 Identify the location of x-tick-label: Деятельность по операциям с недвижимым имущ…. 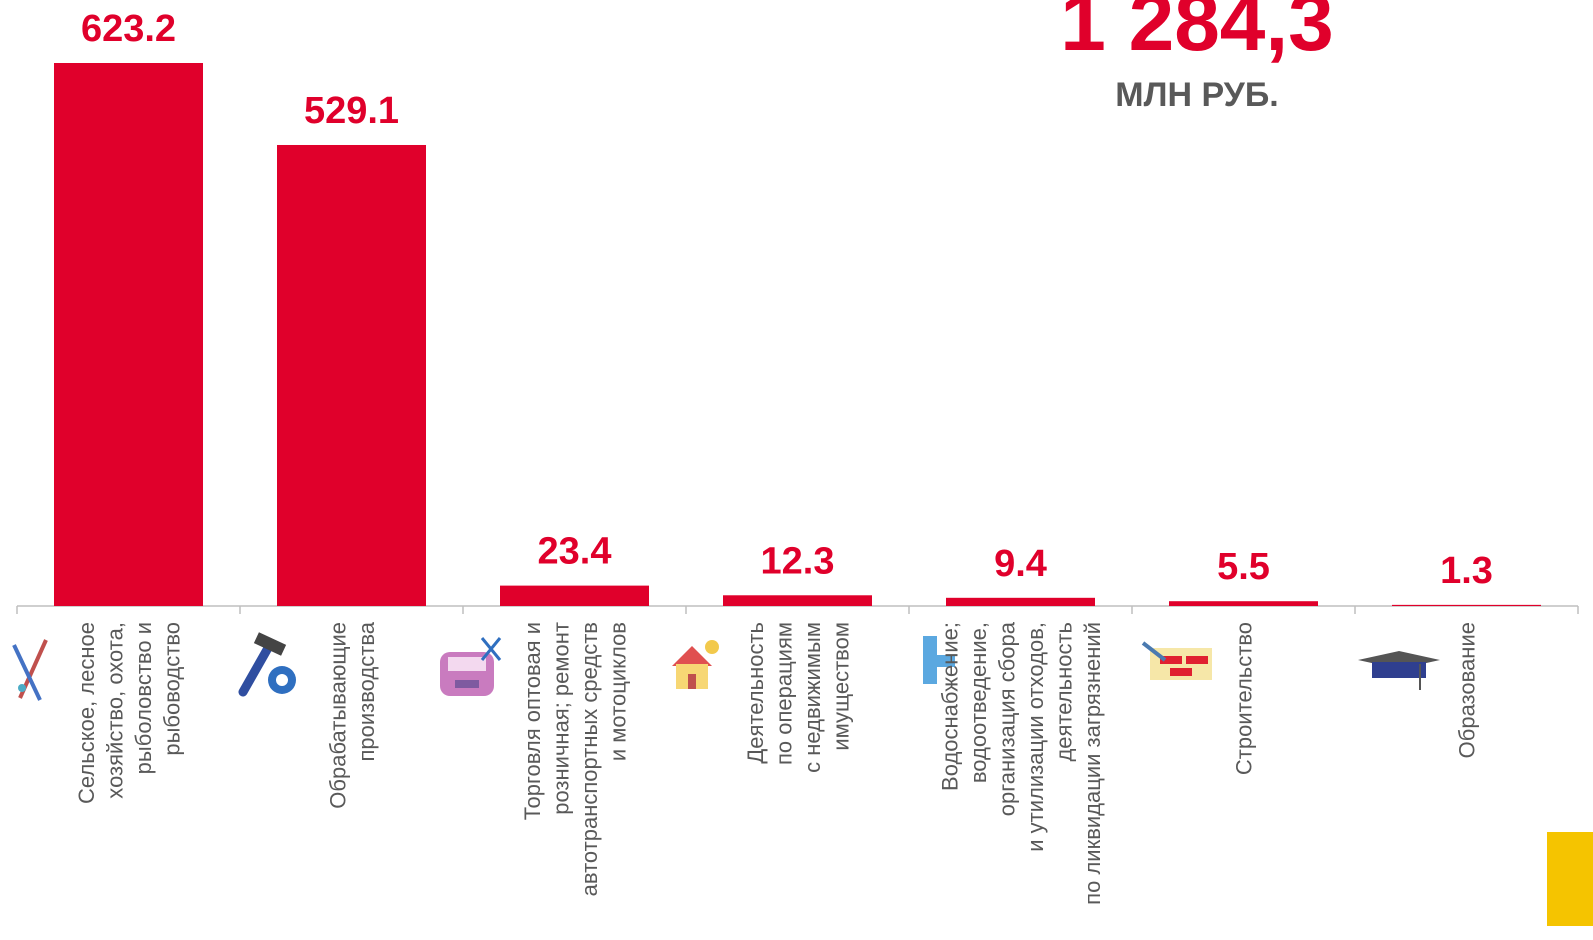
(798, 697).